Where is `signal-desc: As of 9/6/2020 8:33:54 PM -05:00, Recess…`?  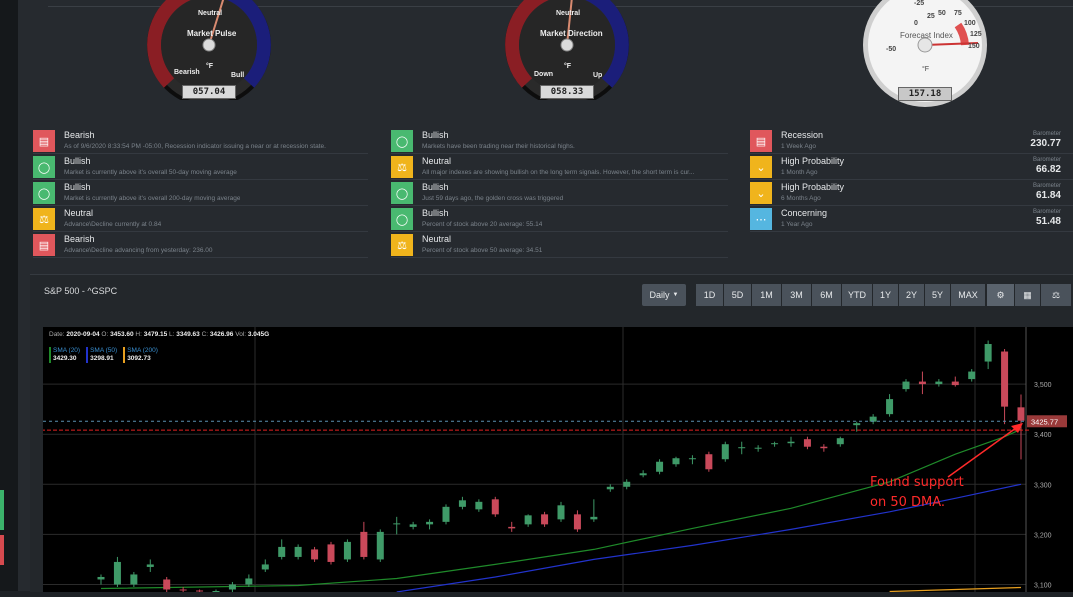 signal-desc: As of 9/6/2020 8:33:54 PM -05:00, Recess… is located at coordinates (195, 146).